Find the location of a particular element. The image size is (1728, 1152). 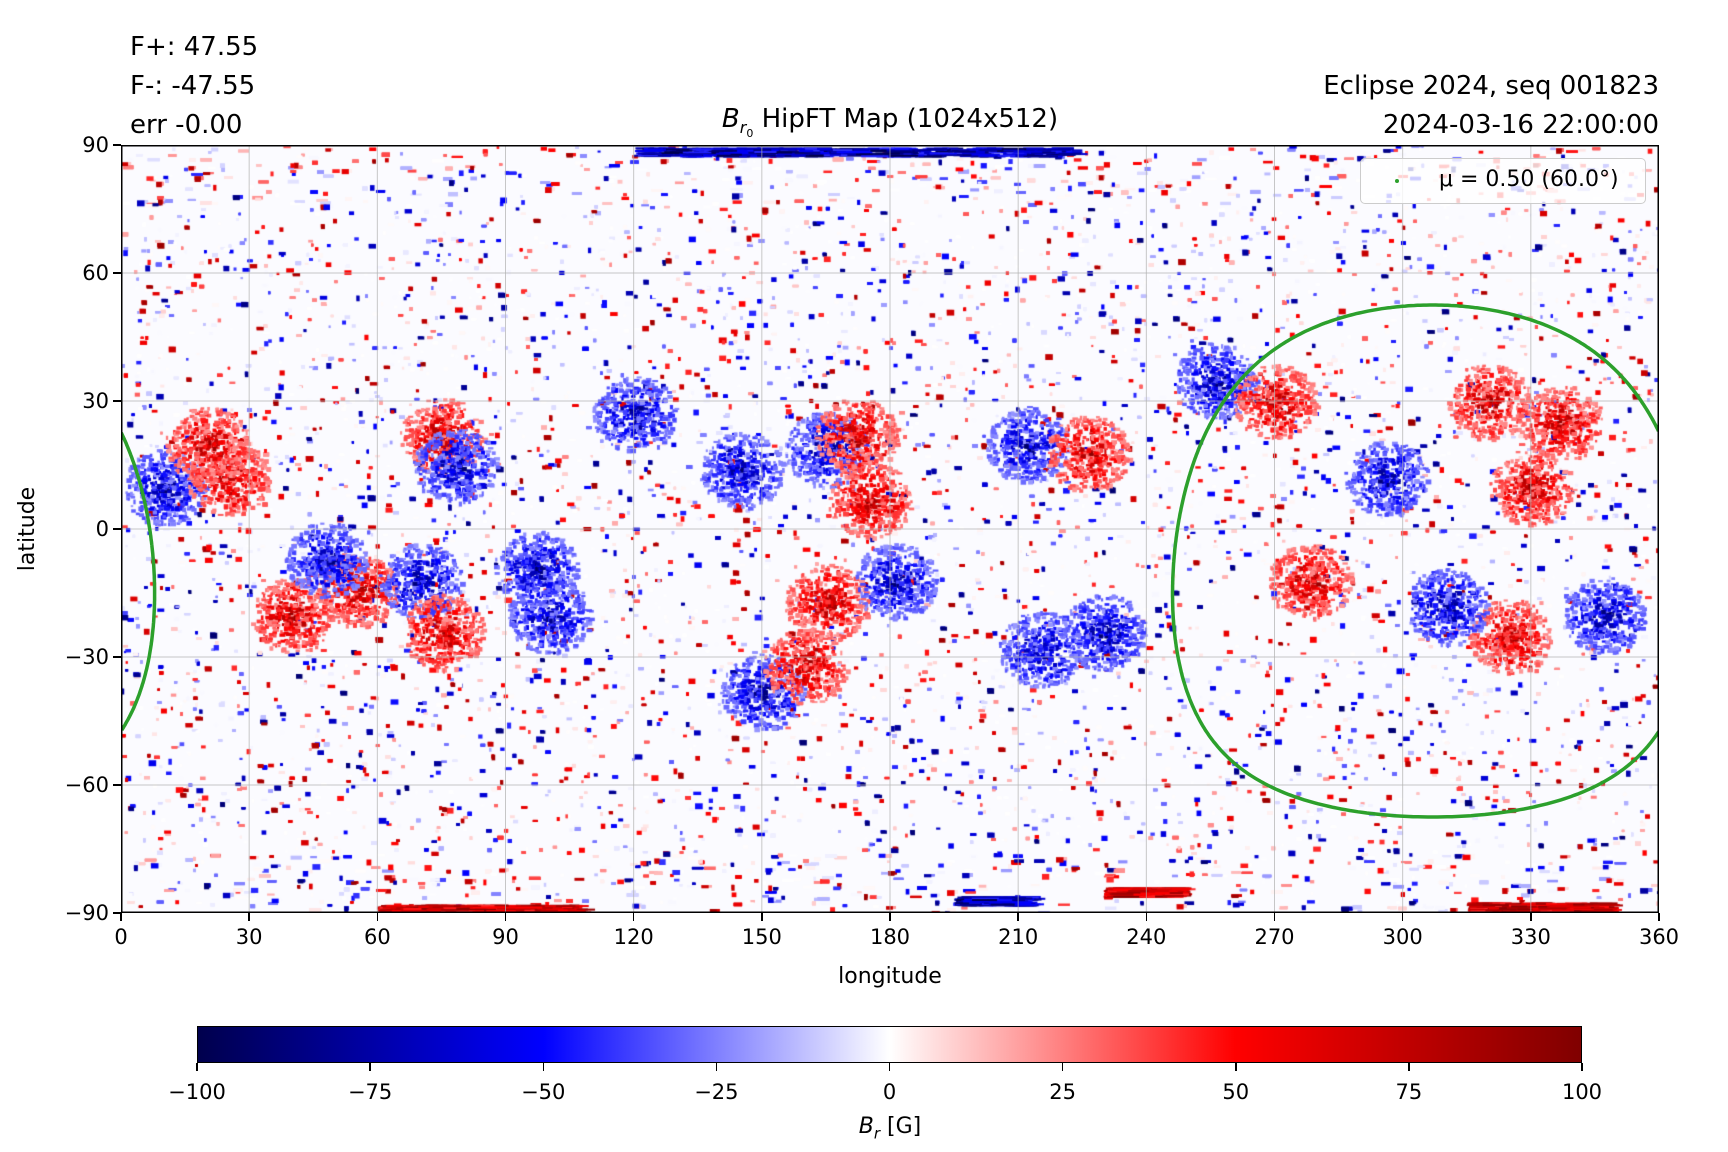

flux-positive: F+: 47.55 is located at coordinates (194, 47).